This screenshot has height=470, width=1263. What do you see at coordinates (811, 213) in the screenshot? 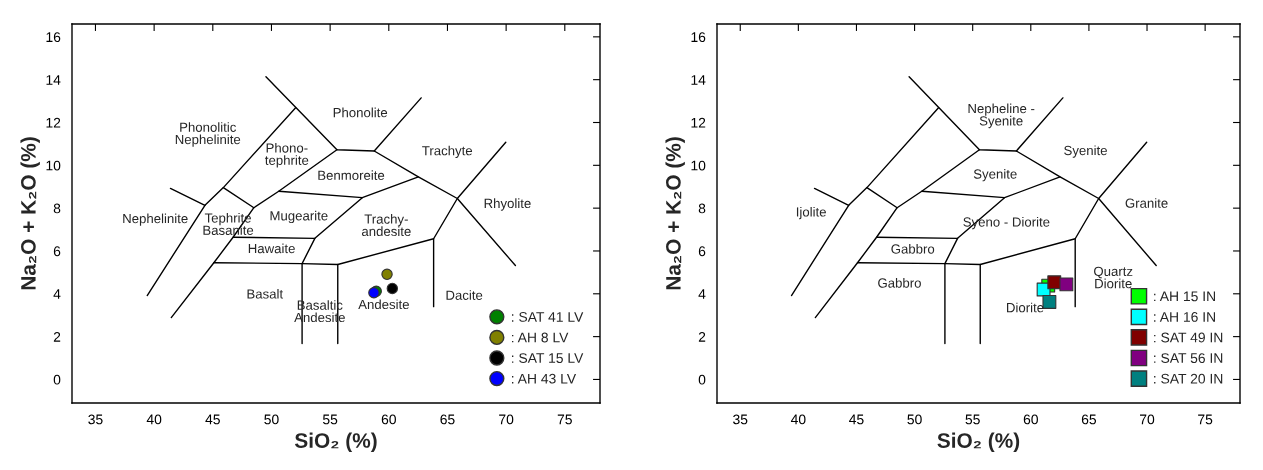
I see `annotation: Ijolite` at bounding box center [811, 213].